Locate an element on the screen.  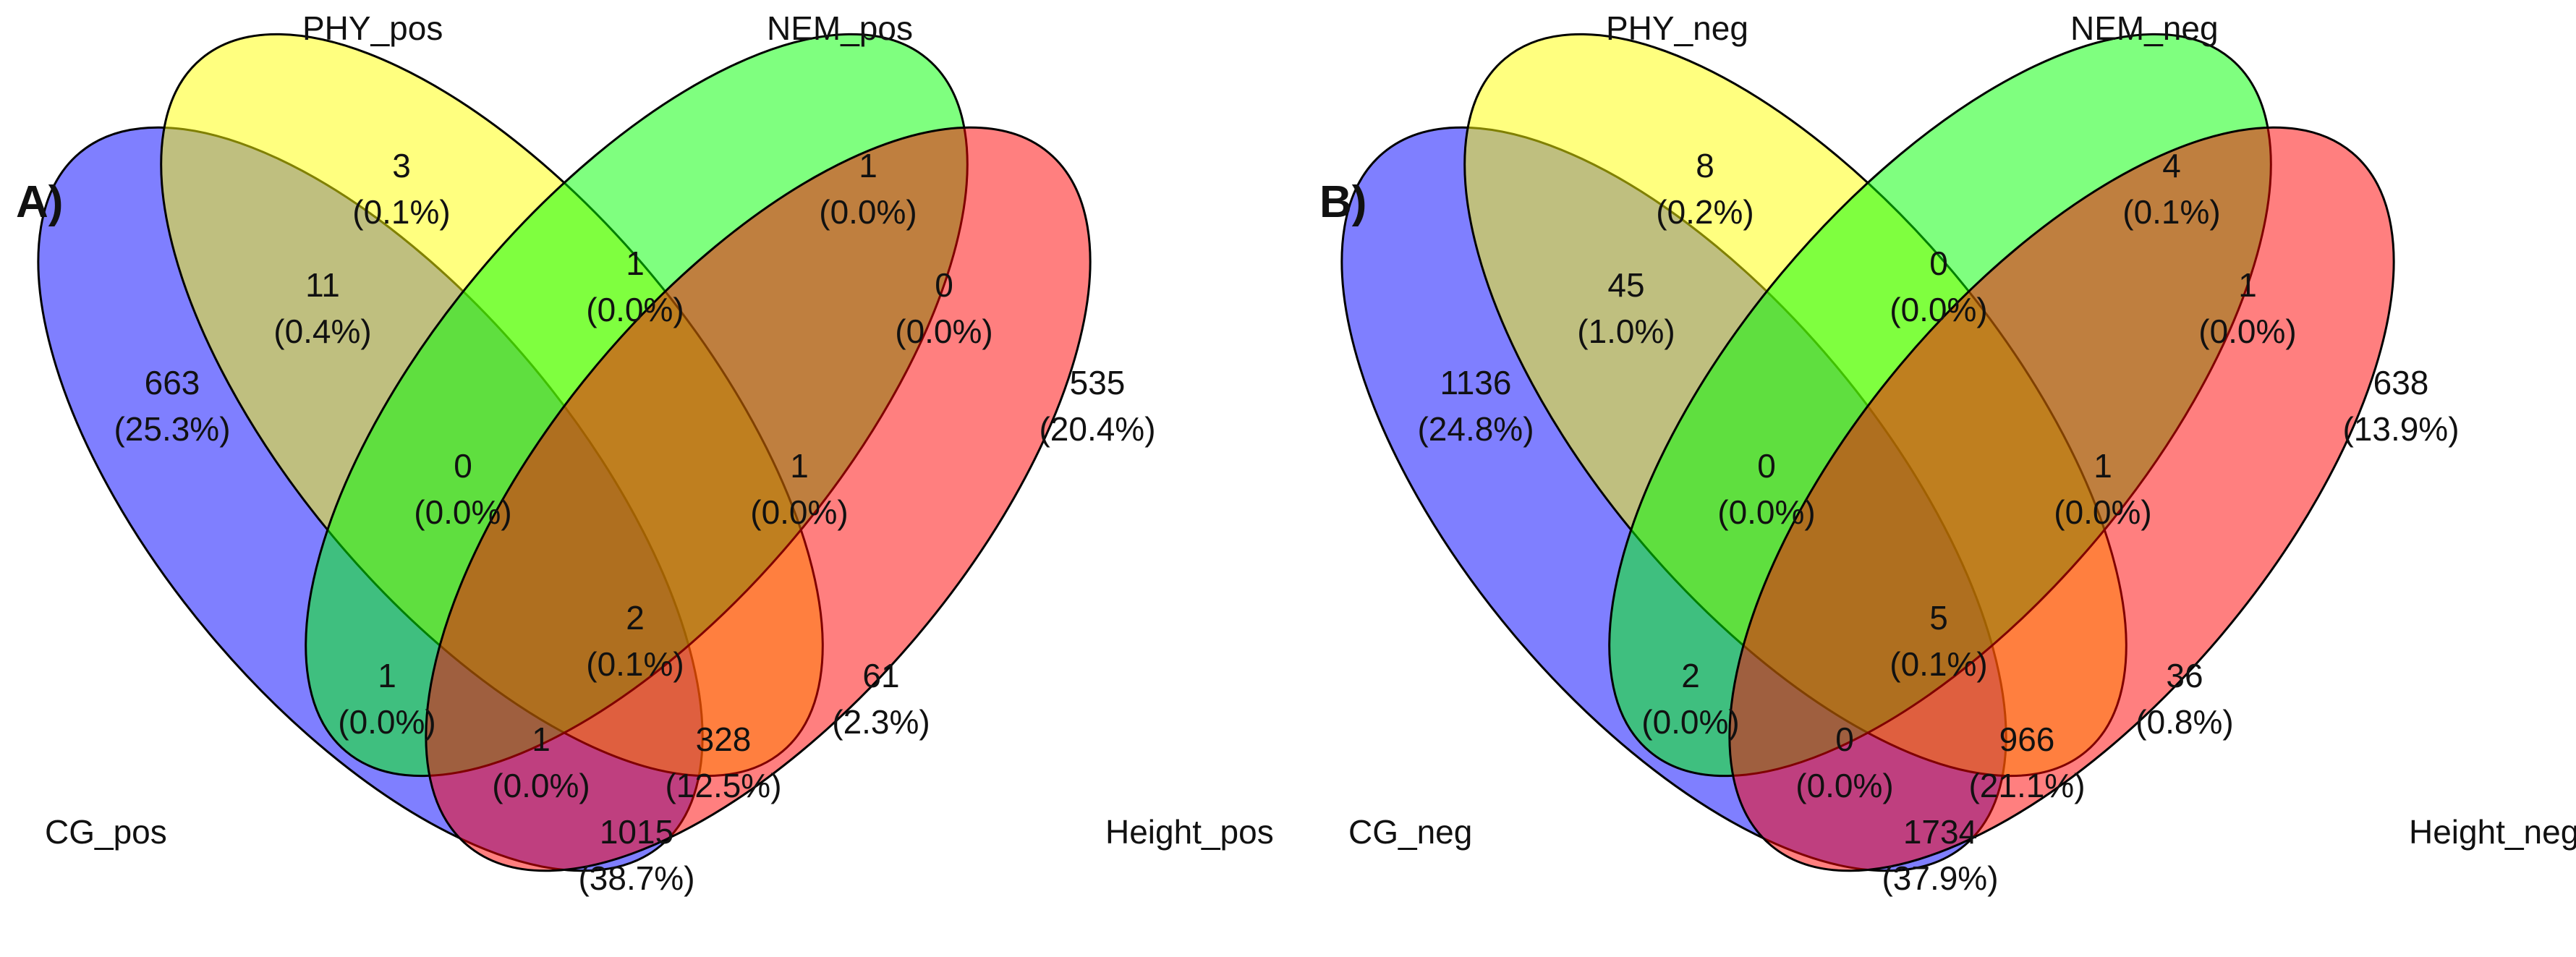
region-count-cd: 0 is located at coordinates (944, 285).